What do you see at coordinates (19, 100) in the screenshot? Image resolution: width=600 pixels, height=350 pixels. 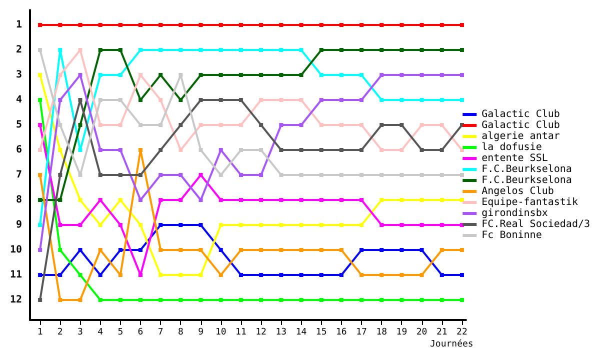 I see `y-tick-label: 4` at bounding box center [19, 100].